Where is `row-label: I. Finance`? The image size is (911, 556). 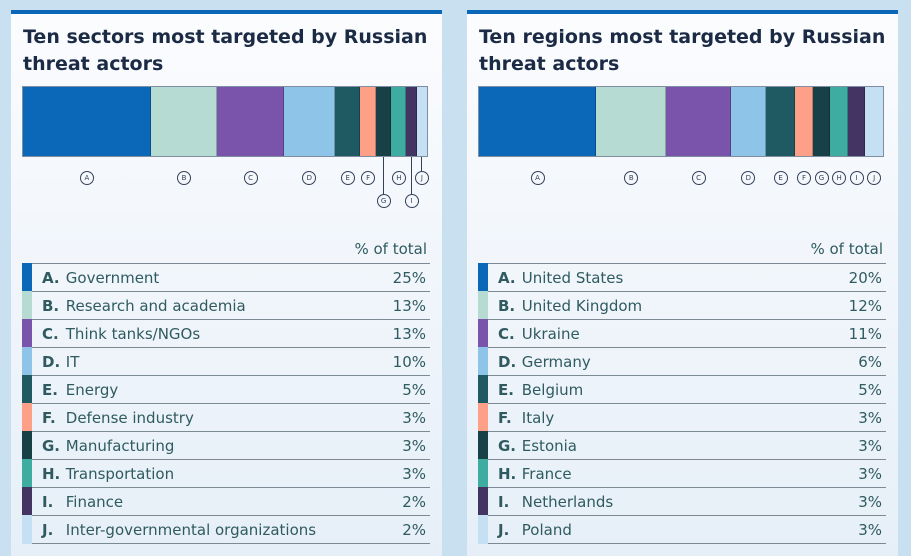 row-label: I. Finance is located at coordinates (82, 502).